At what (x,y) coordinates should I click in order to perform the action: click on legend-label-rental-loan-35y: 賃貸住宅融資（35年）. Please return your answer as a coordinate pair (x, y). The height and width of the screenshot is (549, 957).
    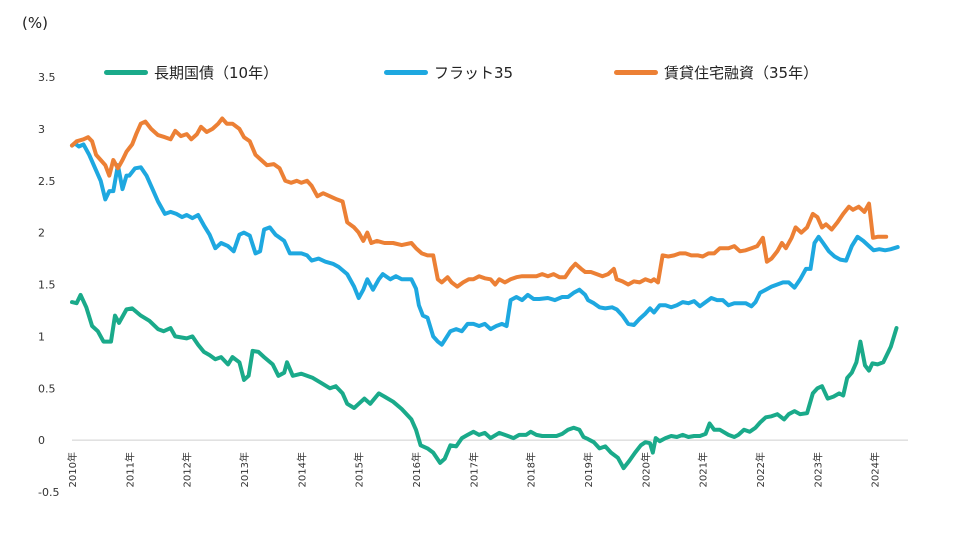
    Looking at the image, I should click on (741, 73).